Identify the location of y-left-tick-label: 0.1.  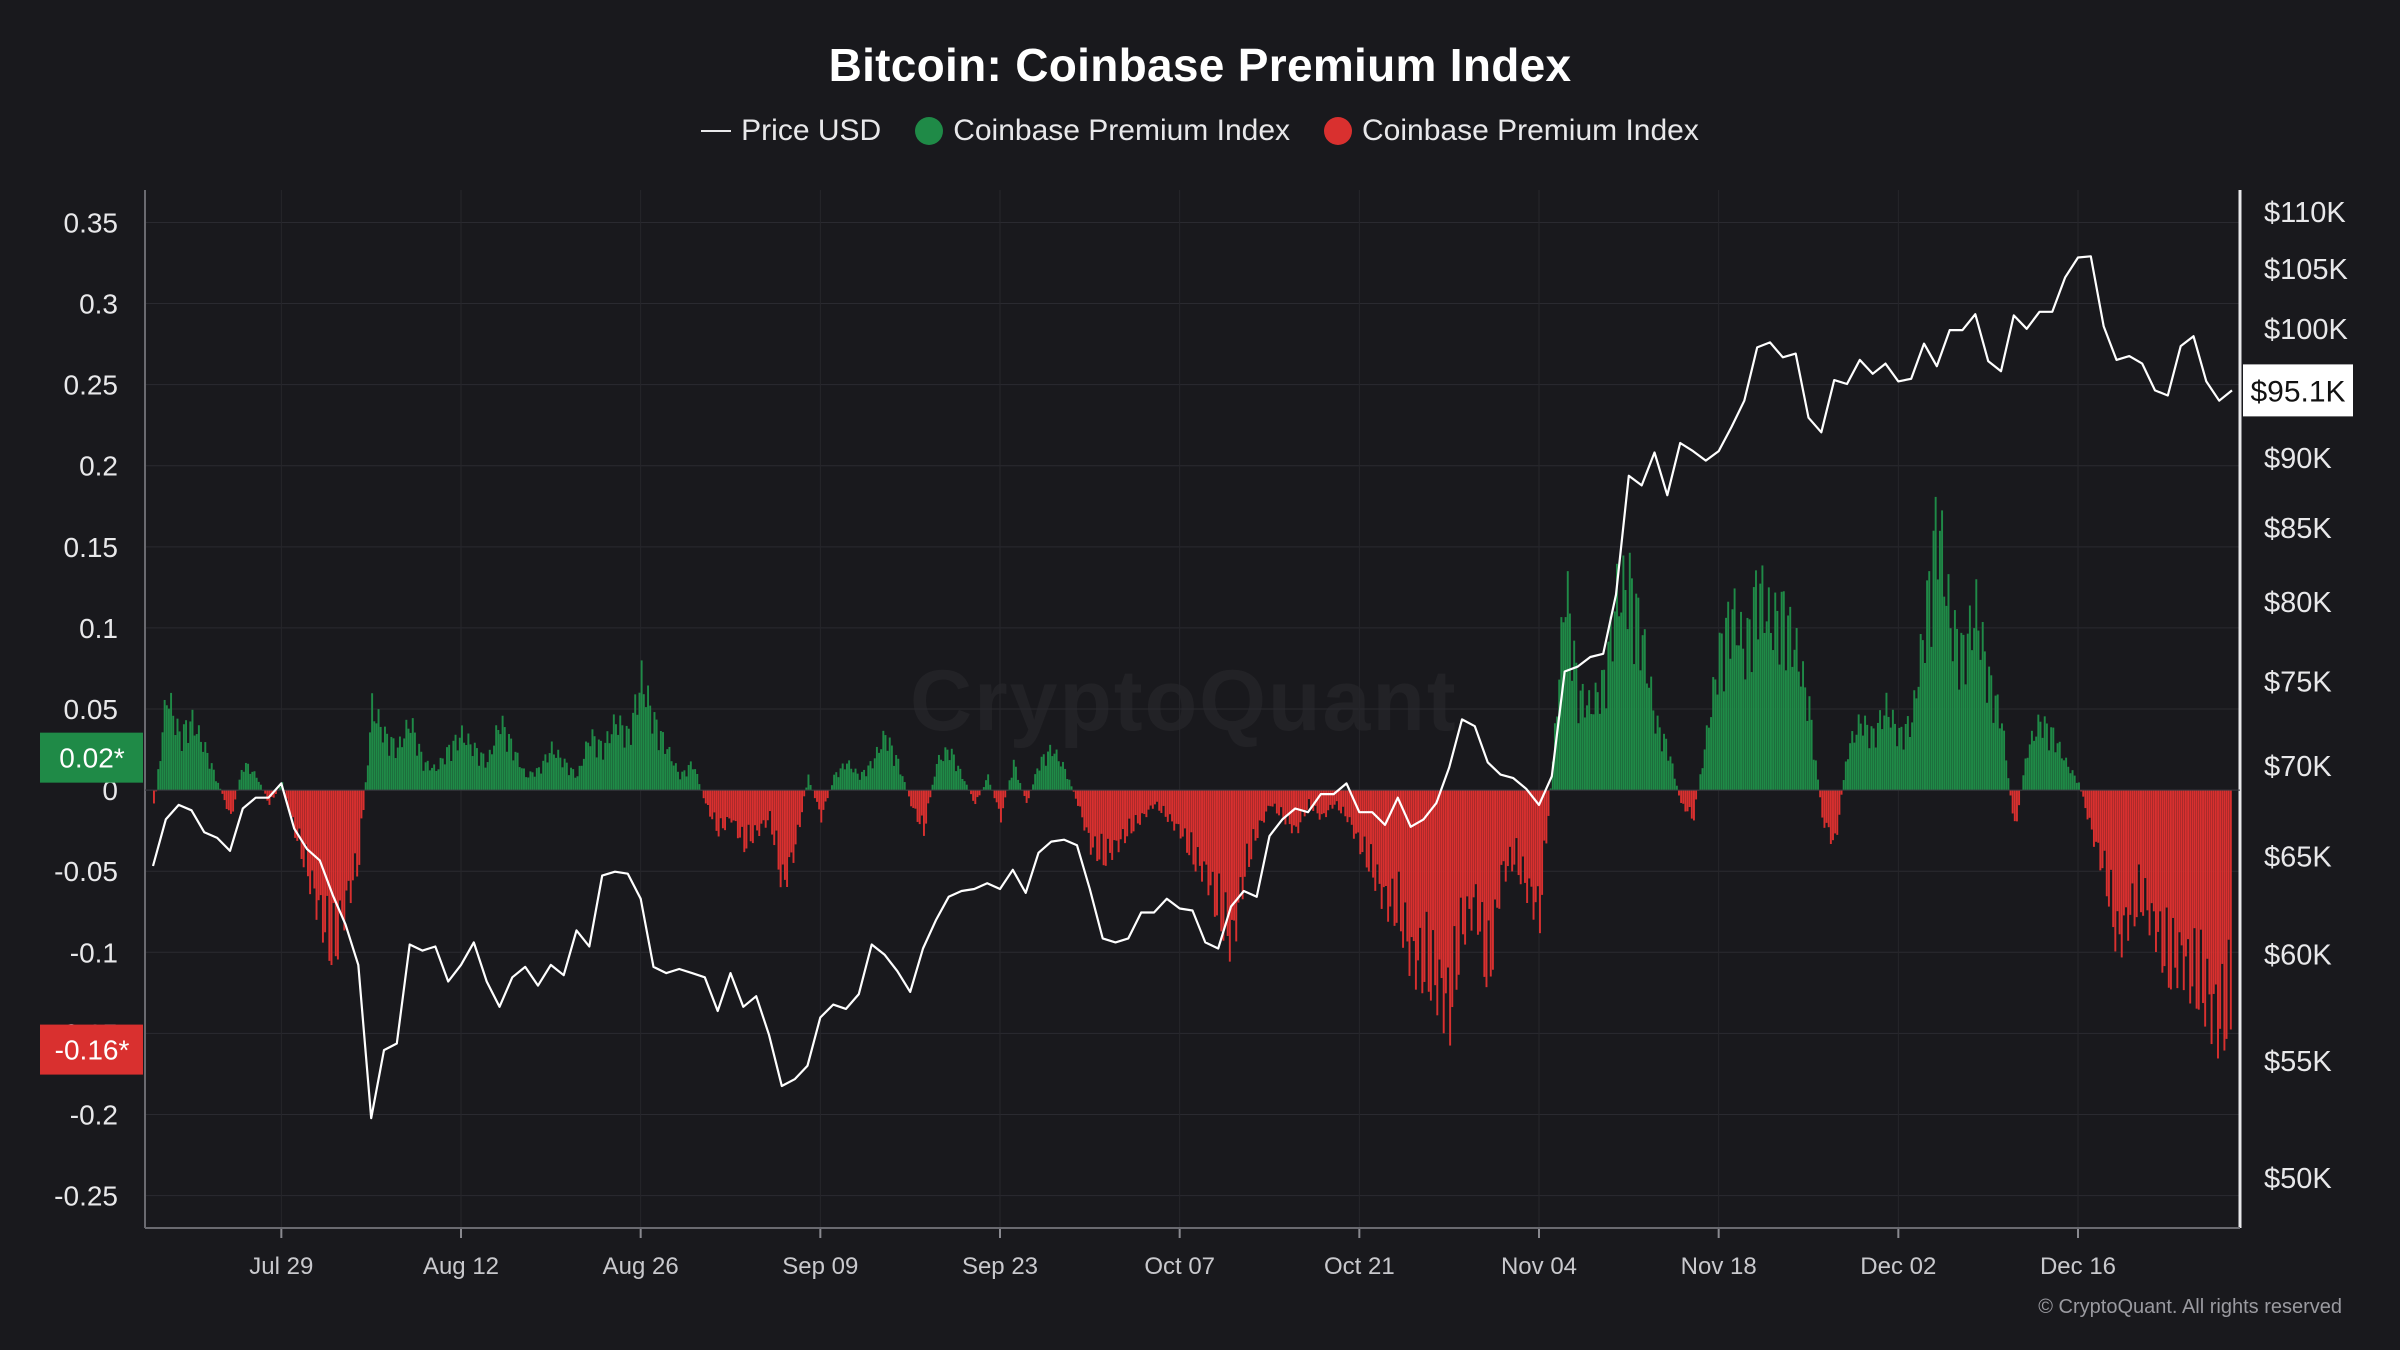
(98, 628).